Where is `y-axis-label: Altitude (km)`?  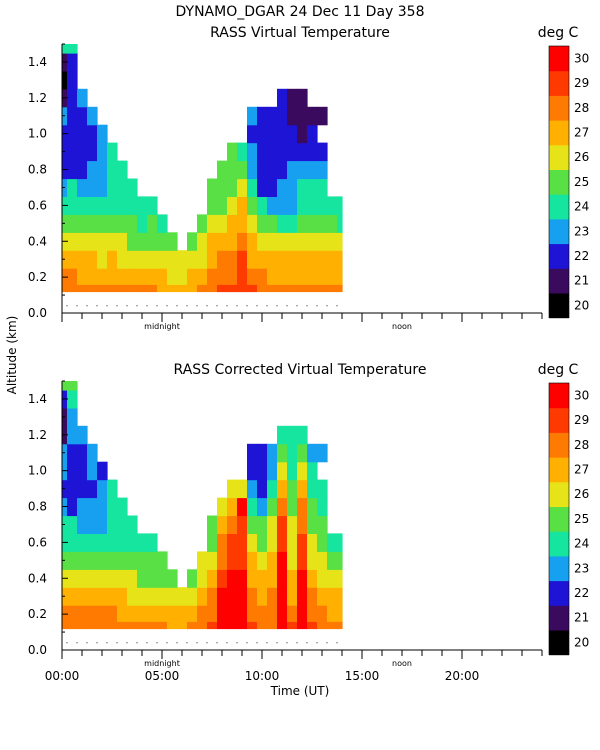 y-axis-label: Altitude (km) is located at coordinates (12, 355).